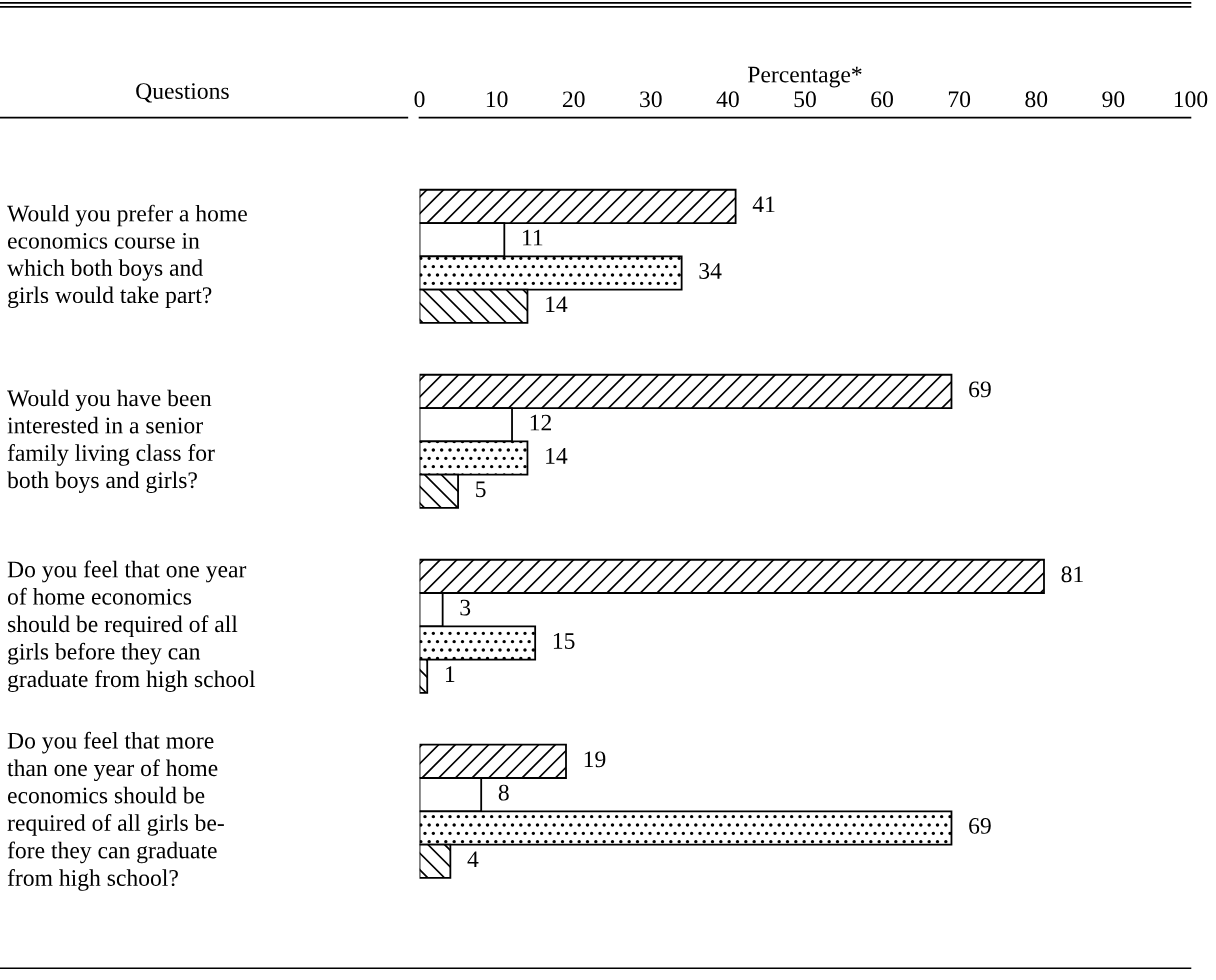 This screenshot has height=980, width=1216. What do you see at coordinates (1113, 99) in the screenshot?
I see `x-tick-label: 90` at bounding box center [1113, 99].